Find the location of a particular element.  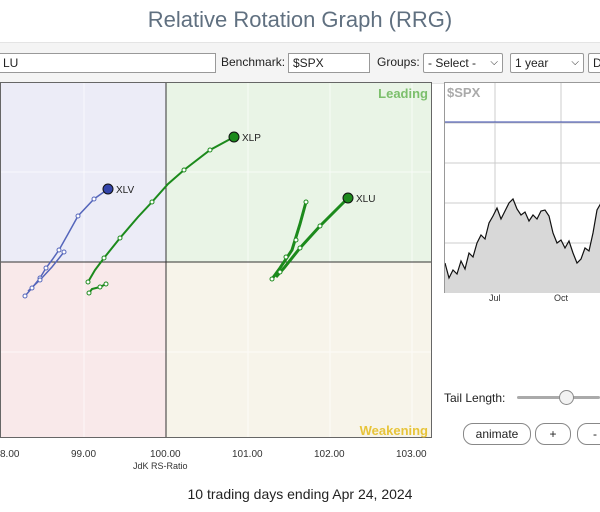

period-select: 1 year ⌵ is located at coordinates (547, 63).